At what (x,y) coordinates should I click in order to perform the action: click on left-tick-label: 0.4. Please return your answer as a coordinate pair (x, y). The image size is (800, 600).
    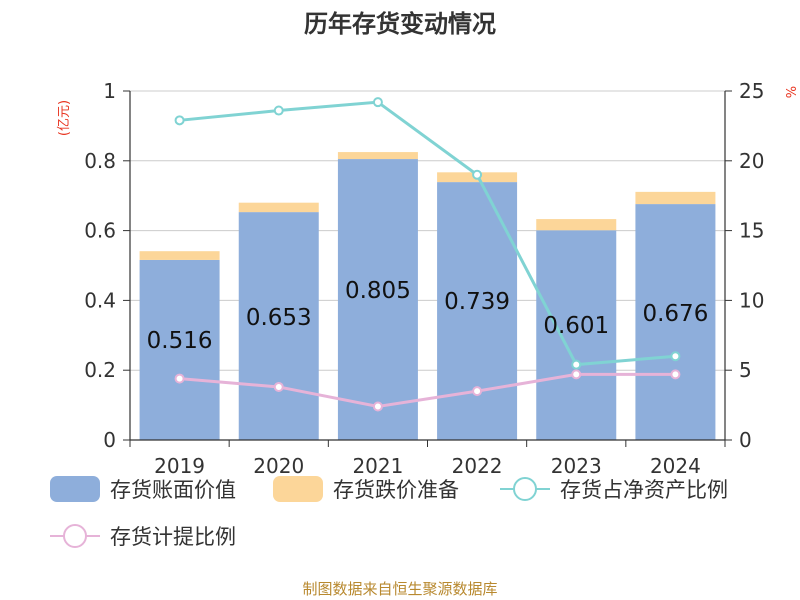
    Looking at the image, I should click on (100, 300).